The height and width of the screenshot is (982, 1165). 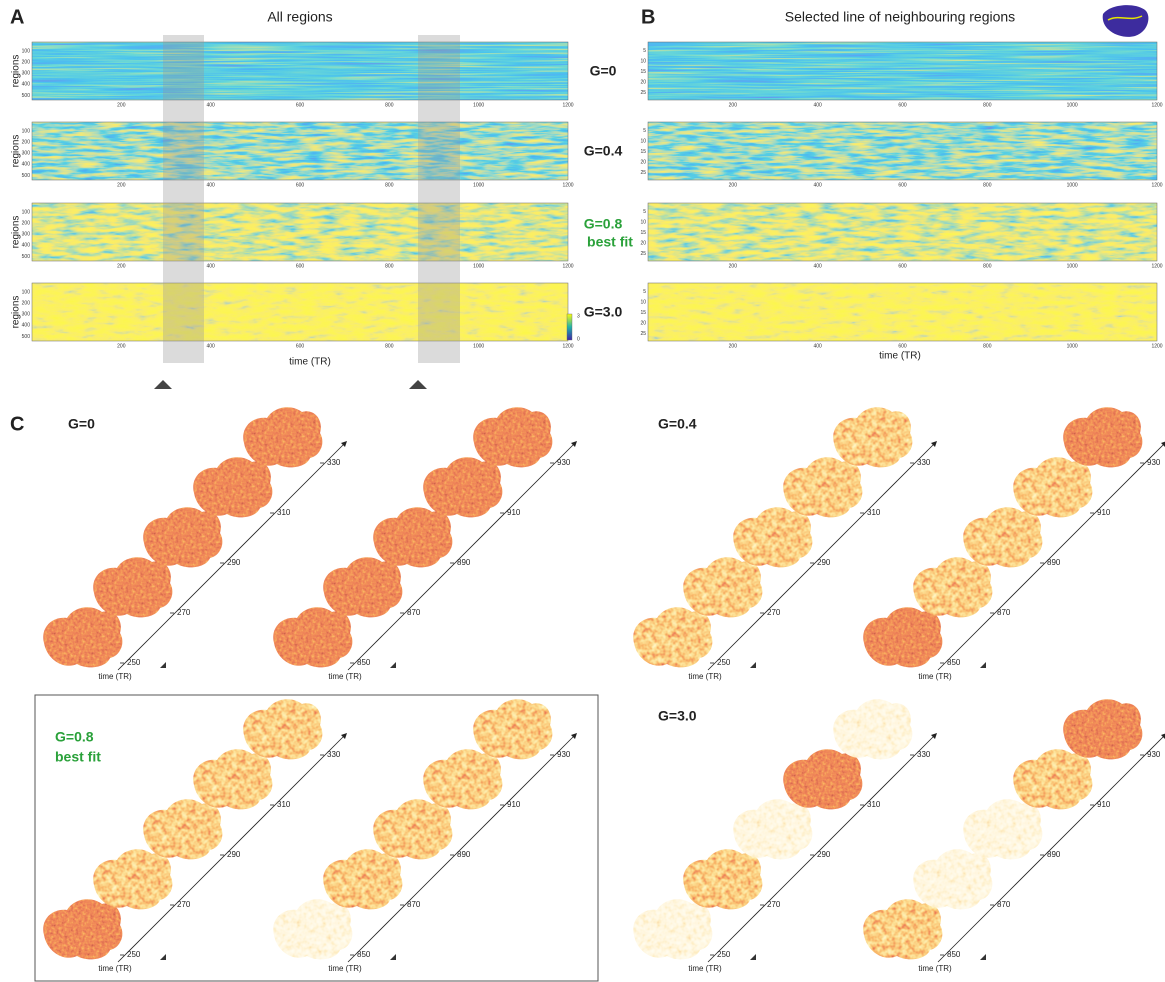 What do you see at coordinates (610, 242) in the screenshot?
I see `g-note: best fit` at bounding box center [610, 242].